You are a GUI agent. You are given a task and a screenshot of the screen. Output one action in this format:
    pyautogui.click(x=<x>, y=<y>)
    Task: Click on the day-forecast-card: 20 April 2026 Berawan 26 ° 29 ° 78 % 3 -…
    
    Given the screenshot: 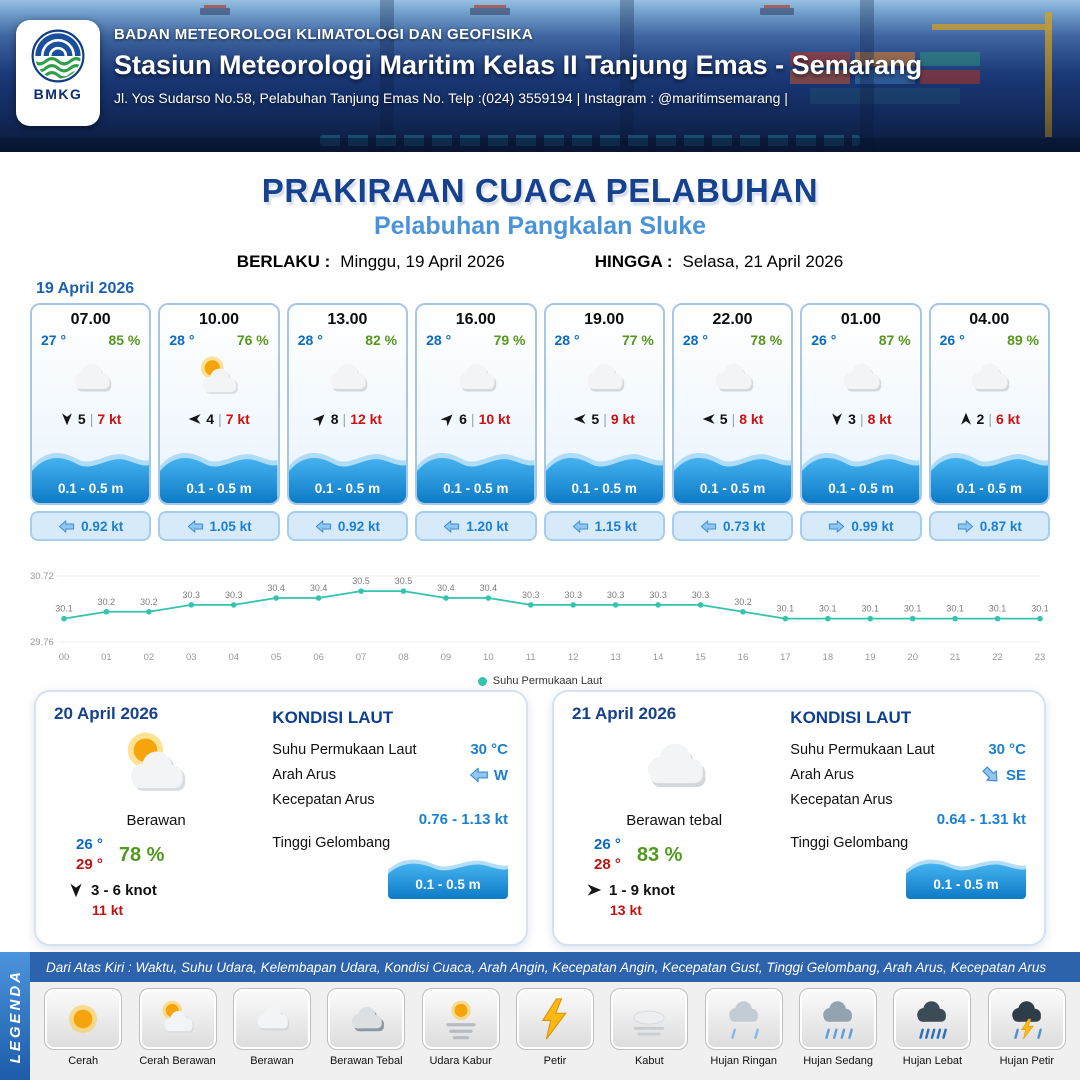 What is the action you would take?
    pyautogui.click(x=281, y=818)
    